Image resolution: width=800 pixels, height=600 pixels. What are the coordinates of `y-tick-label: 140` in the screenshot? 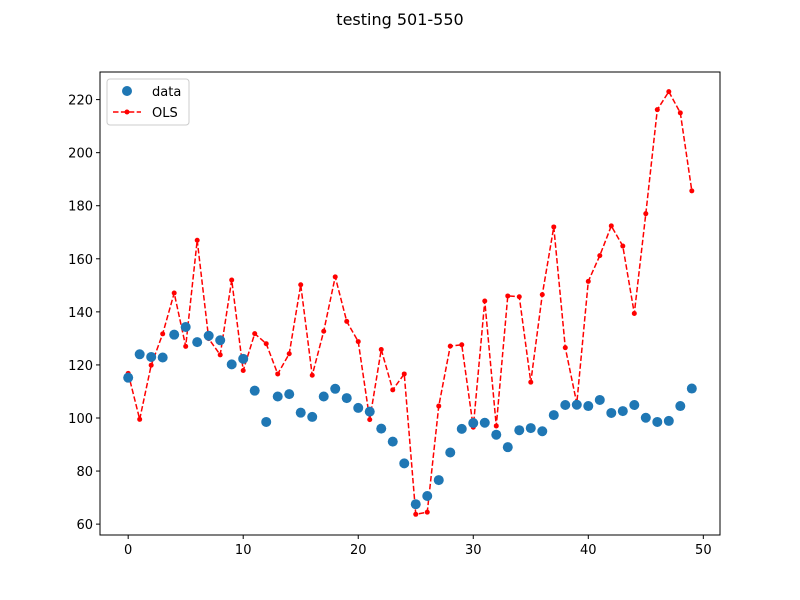 It's located at (80, 313).